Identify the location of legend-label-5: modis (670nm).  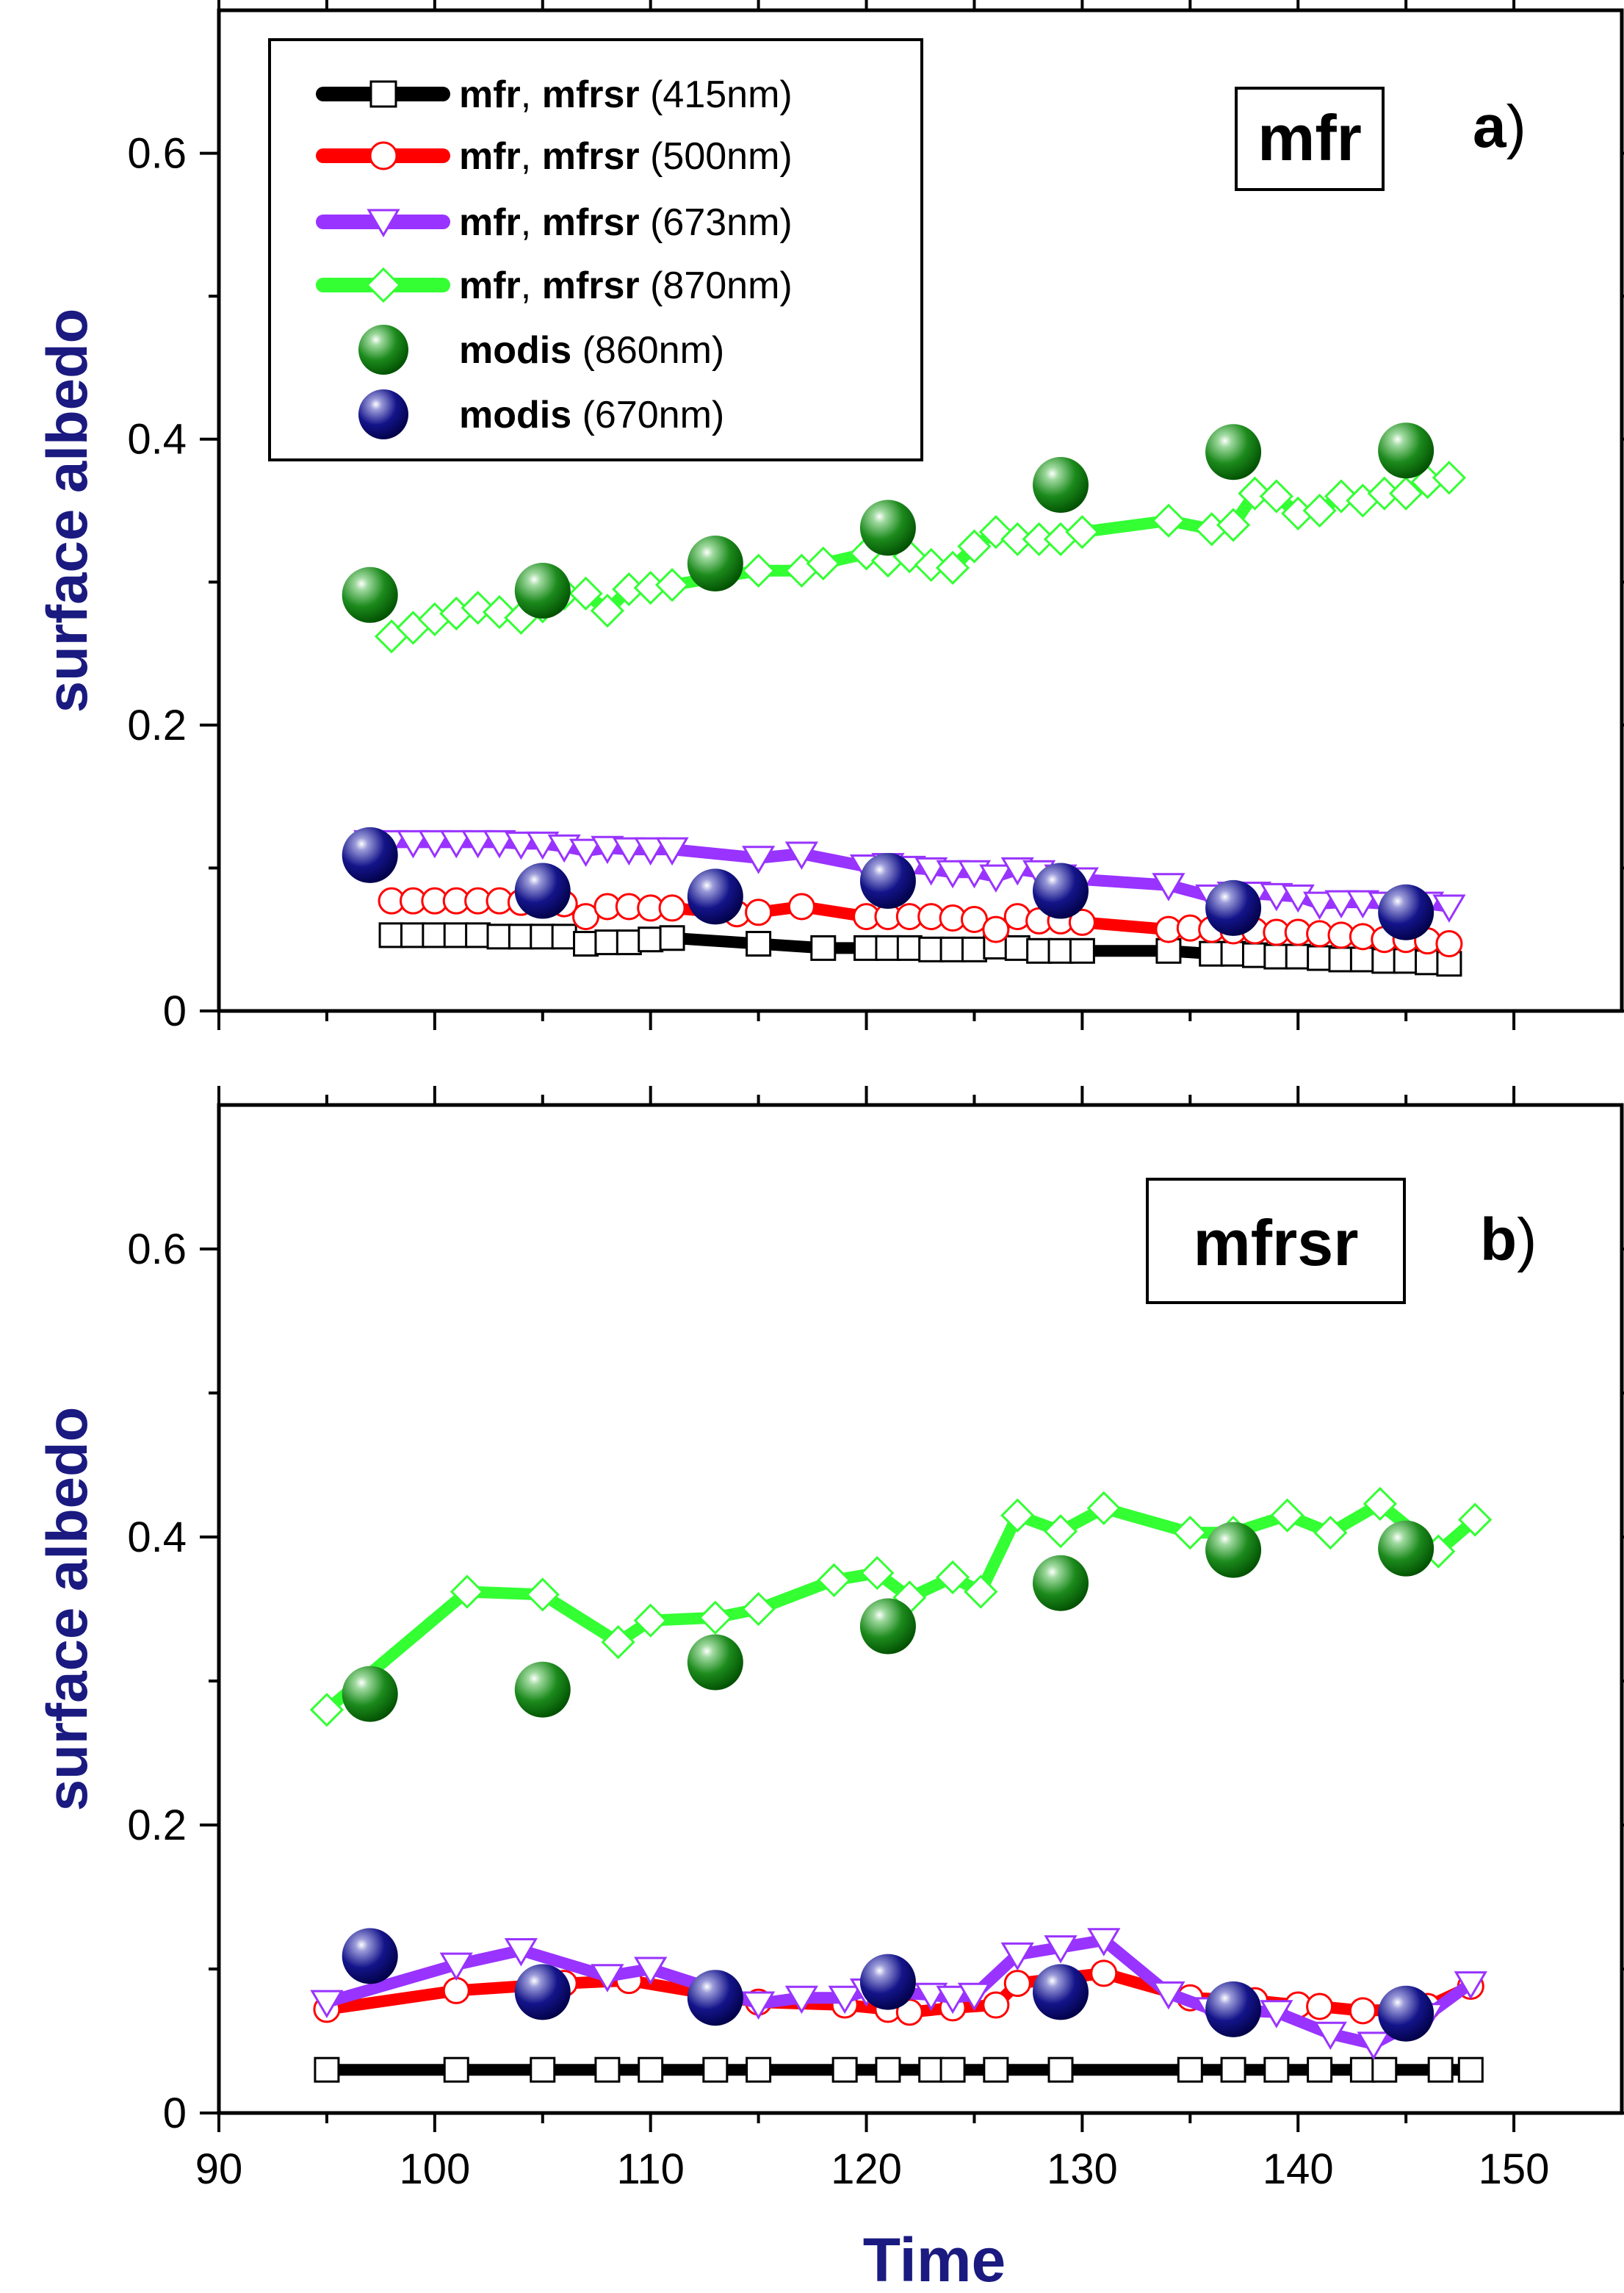
(591, 415).